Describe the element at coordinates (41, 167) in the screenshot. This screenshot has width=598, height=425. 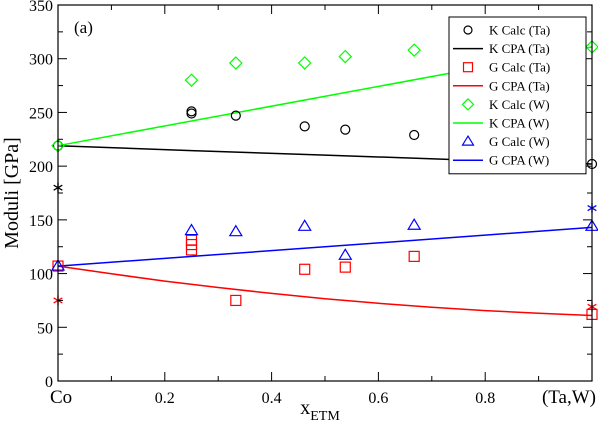
I see `y-tick-label: 200` at that location.